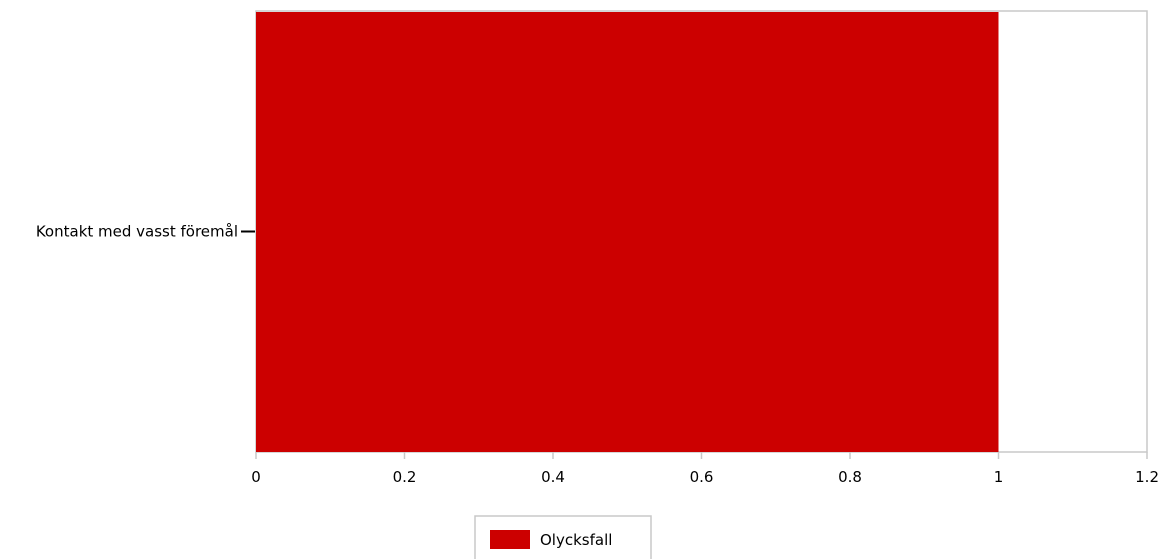 This screenshot has width=1164, height=559. Describe the element at coordinates (850, 477) in the screenshot. I see `x-tick-label: 0.8` at that location.